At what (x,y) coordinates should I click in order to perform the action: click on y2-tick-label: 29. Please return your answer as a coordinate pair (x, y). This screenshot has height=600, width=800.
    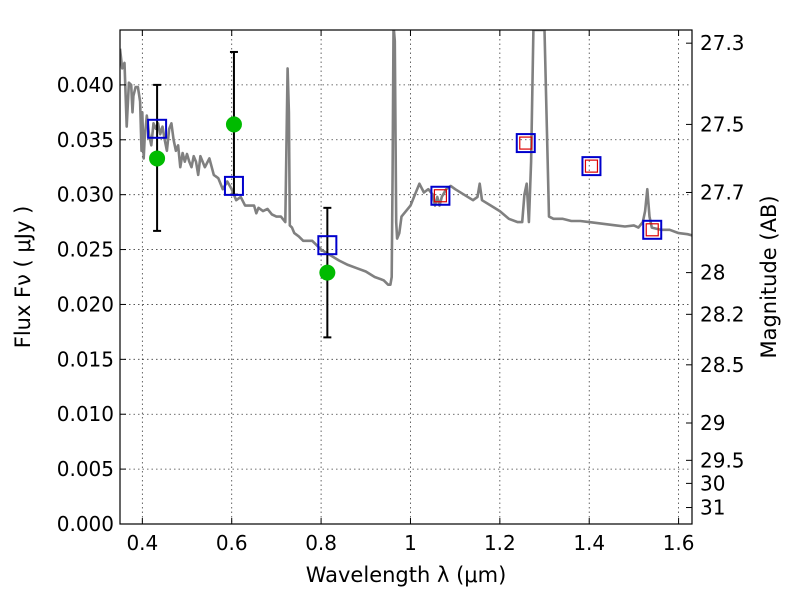
    Looking at the image, I should click on (712, 423).